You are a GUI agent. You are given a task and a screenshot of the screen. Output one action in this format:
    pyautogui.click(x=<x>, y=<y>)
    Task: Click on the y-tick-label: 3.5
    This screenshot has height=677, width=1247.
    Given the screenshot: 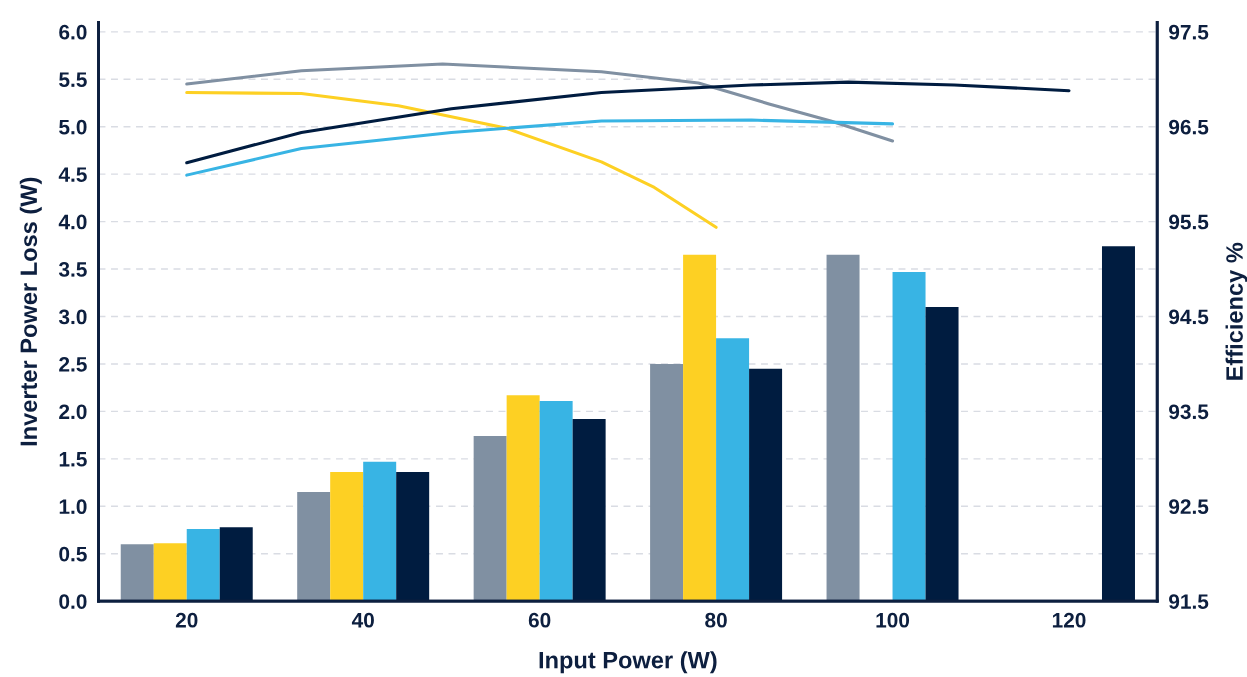 What is the action you would take?
    pyautogui.click(x=72, y=269)
    